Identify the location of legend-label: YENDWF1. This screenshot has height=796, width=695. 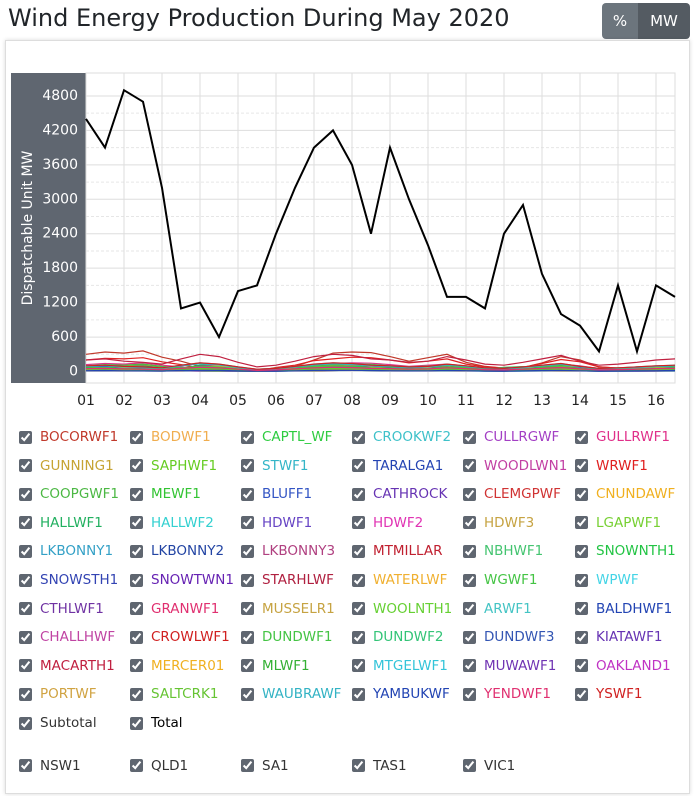
(517, 694).